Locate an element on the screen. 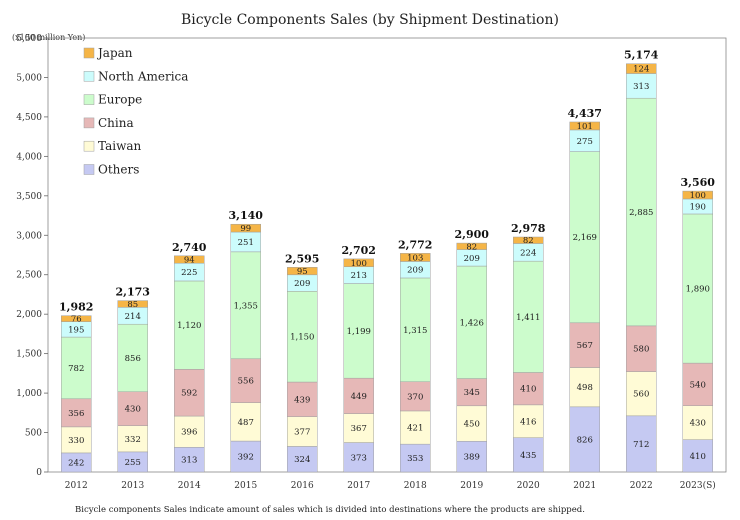 The height and width of the screenshot is (520, 740). segment-label: 1,120 is located at coordinates (189, 326).